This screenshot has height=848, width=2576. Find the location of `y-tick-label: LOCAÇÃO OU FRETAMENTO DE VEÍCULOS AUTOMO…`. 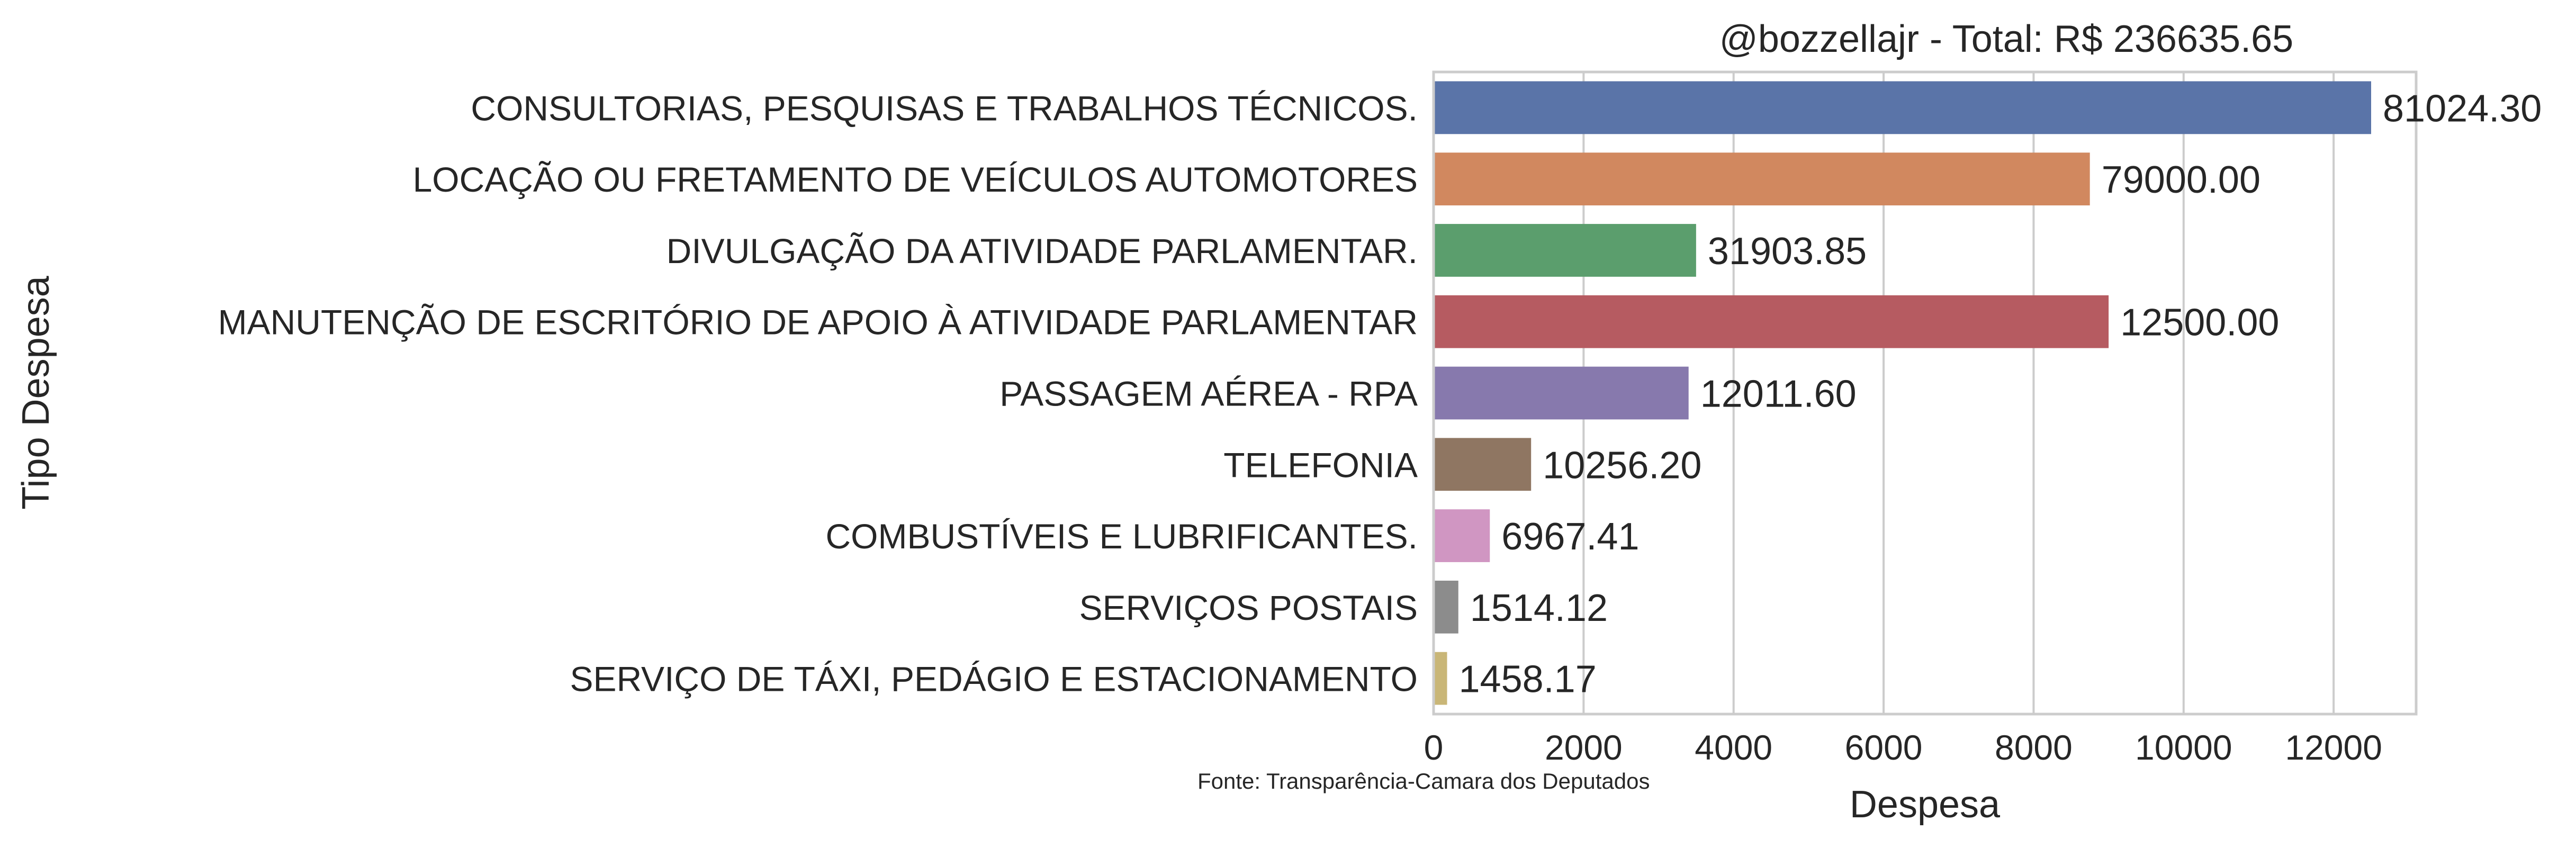

y-tick-label: LOCAÇÃO OU FRETAMENTO DE VEÍCULOS AUTOMO… is located at coordinates (916, 179).